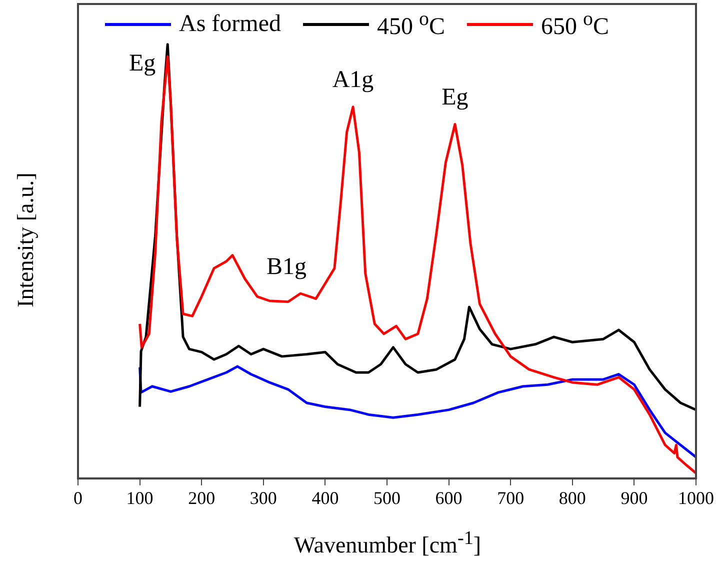 Image resolution: width=720 pixels, height=565 pixels. I want to click on y-axis-title: Intensity [a.u.], so click(26, 240).